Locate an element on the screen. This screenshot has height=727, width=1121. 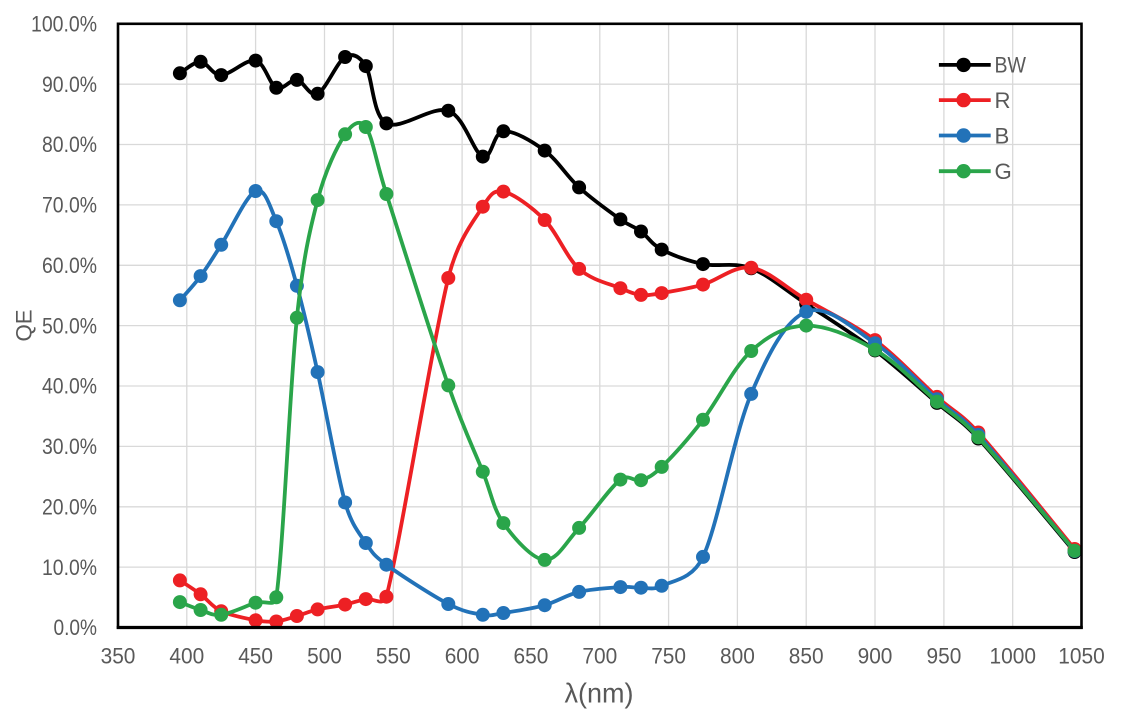
svg-text: λ(nm) is located at coordinates (599, 693).